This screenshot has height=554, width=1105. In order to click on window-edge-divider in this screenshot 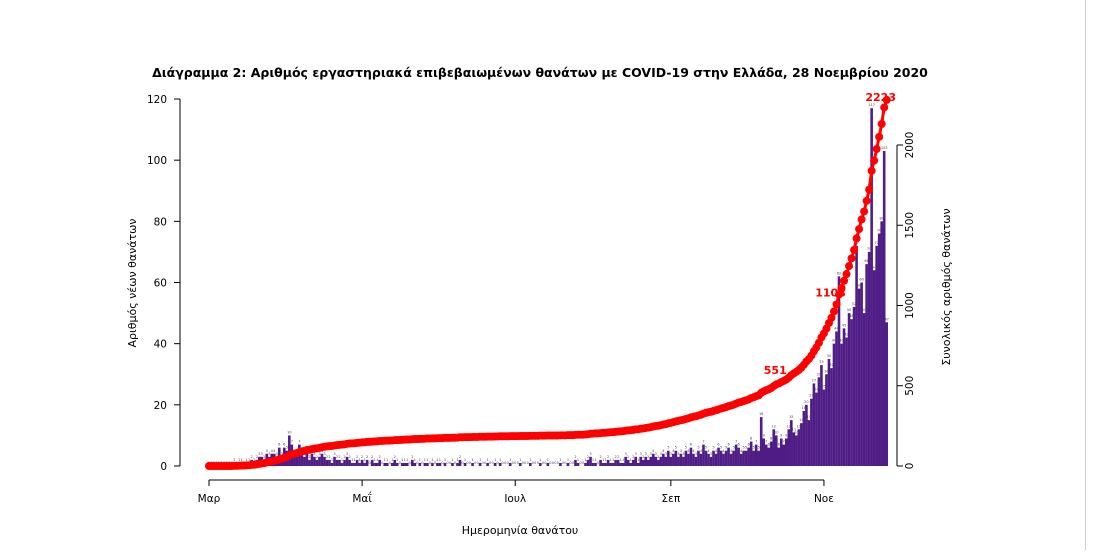, I will do `click(1085, 275)`.